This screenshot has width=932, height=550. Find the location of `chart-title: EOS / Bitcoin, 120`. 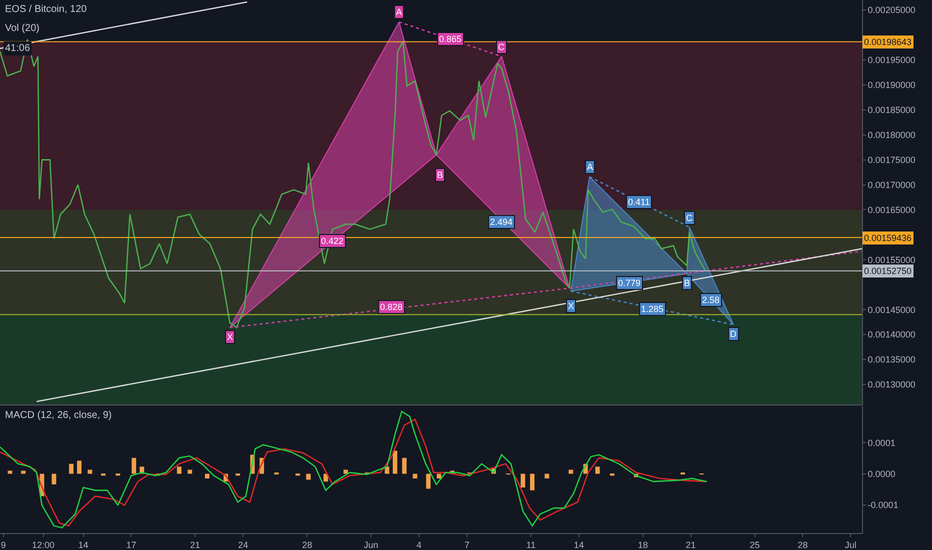

chart-title: EOS / Bitcoin, 120 is located at coordinates (46, 9).